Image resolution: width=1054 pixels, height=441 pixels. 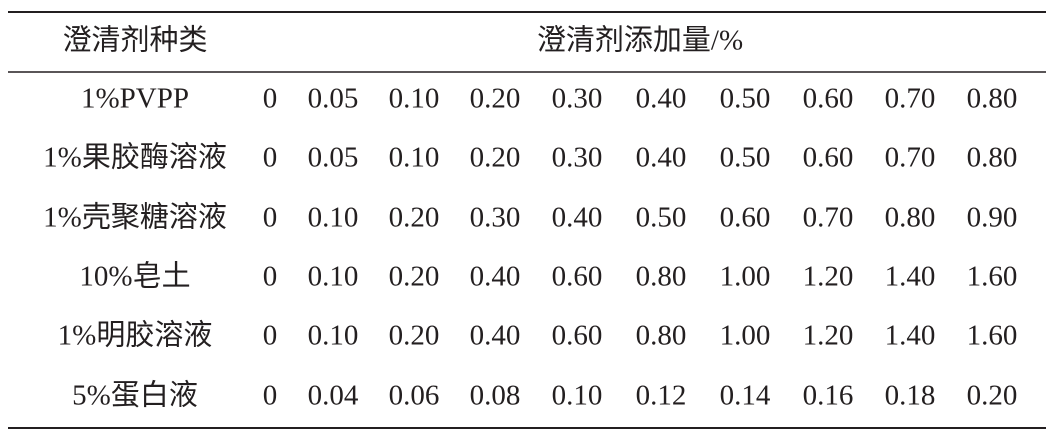 What do you see at coordinates (910, 396) in the screenshot?
I see `cell: 0.18` at bounding box center [910, 396].